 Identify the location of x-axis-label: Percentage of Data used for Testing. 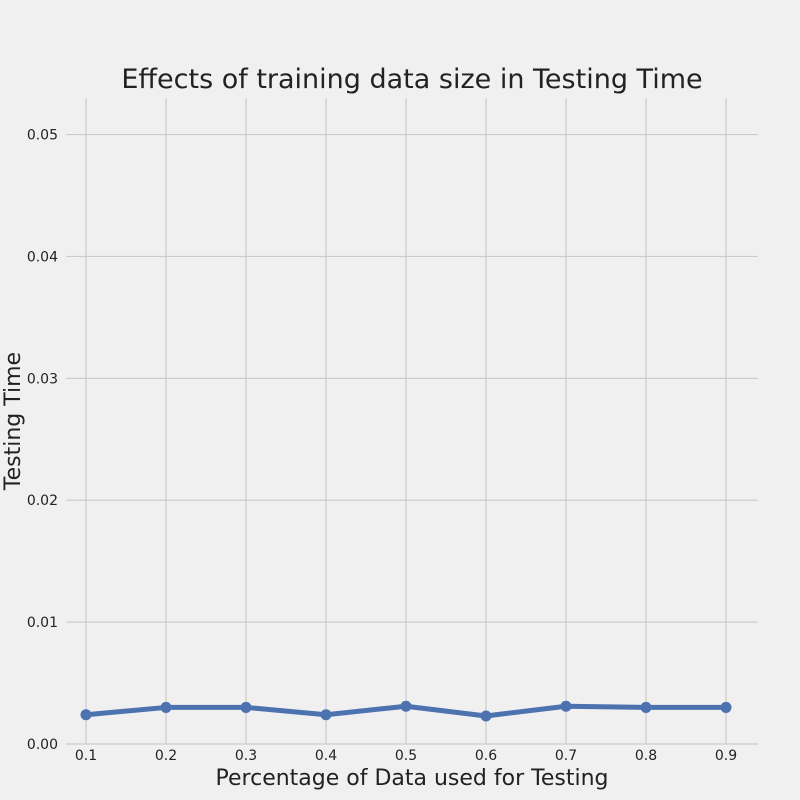
(412, 778).